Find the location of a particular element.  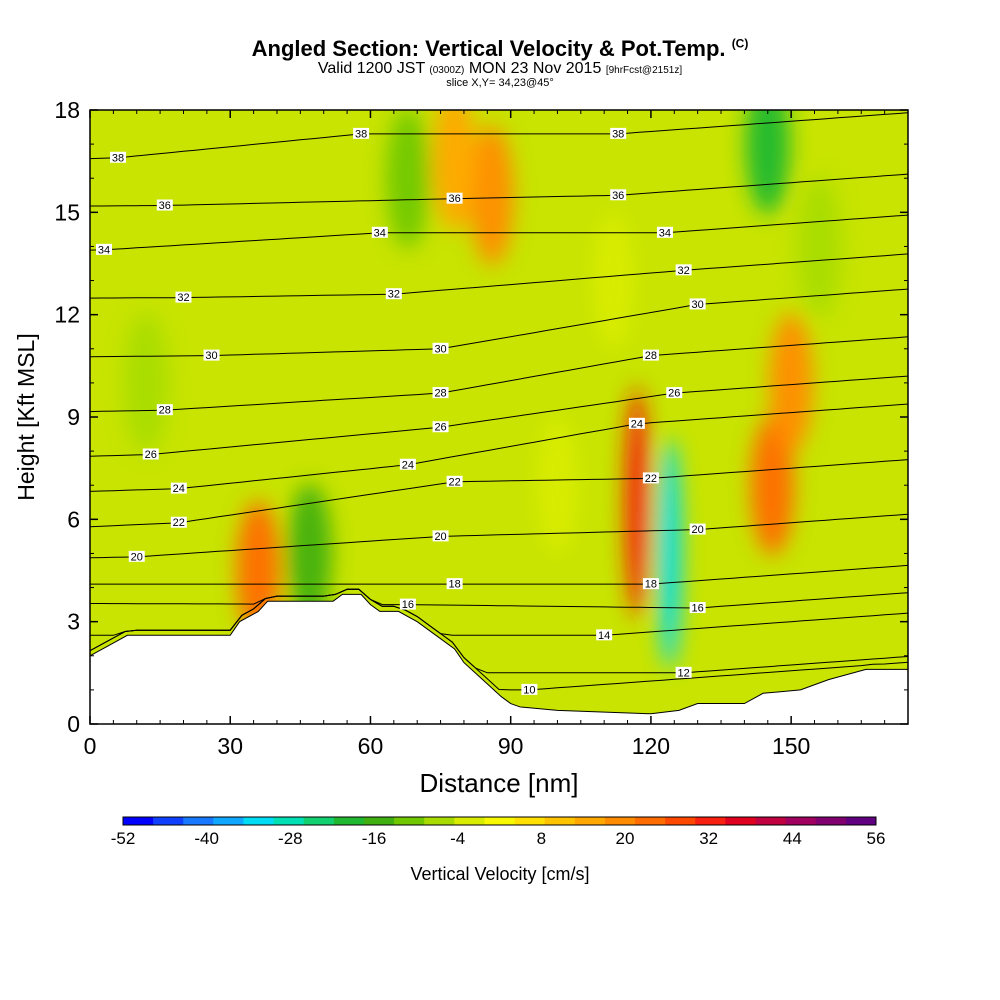

isentrope-label: 12 is located at coordinates (684, 673).